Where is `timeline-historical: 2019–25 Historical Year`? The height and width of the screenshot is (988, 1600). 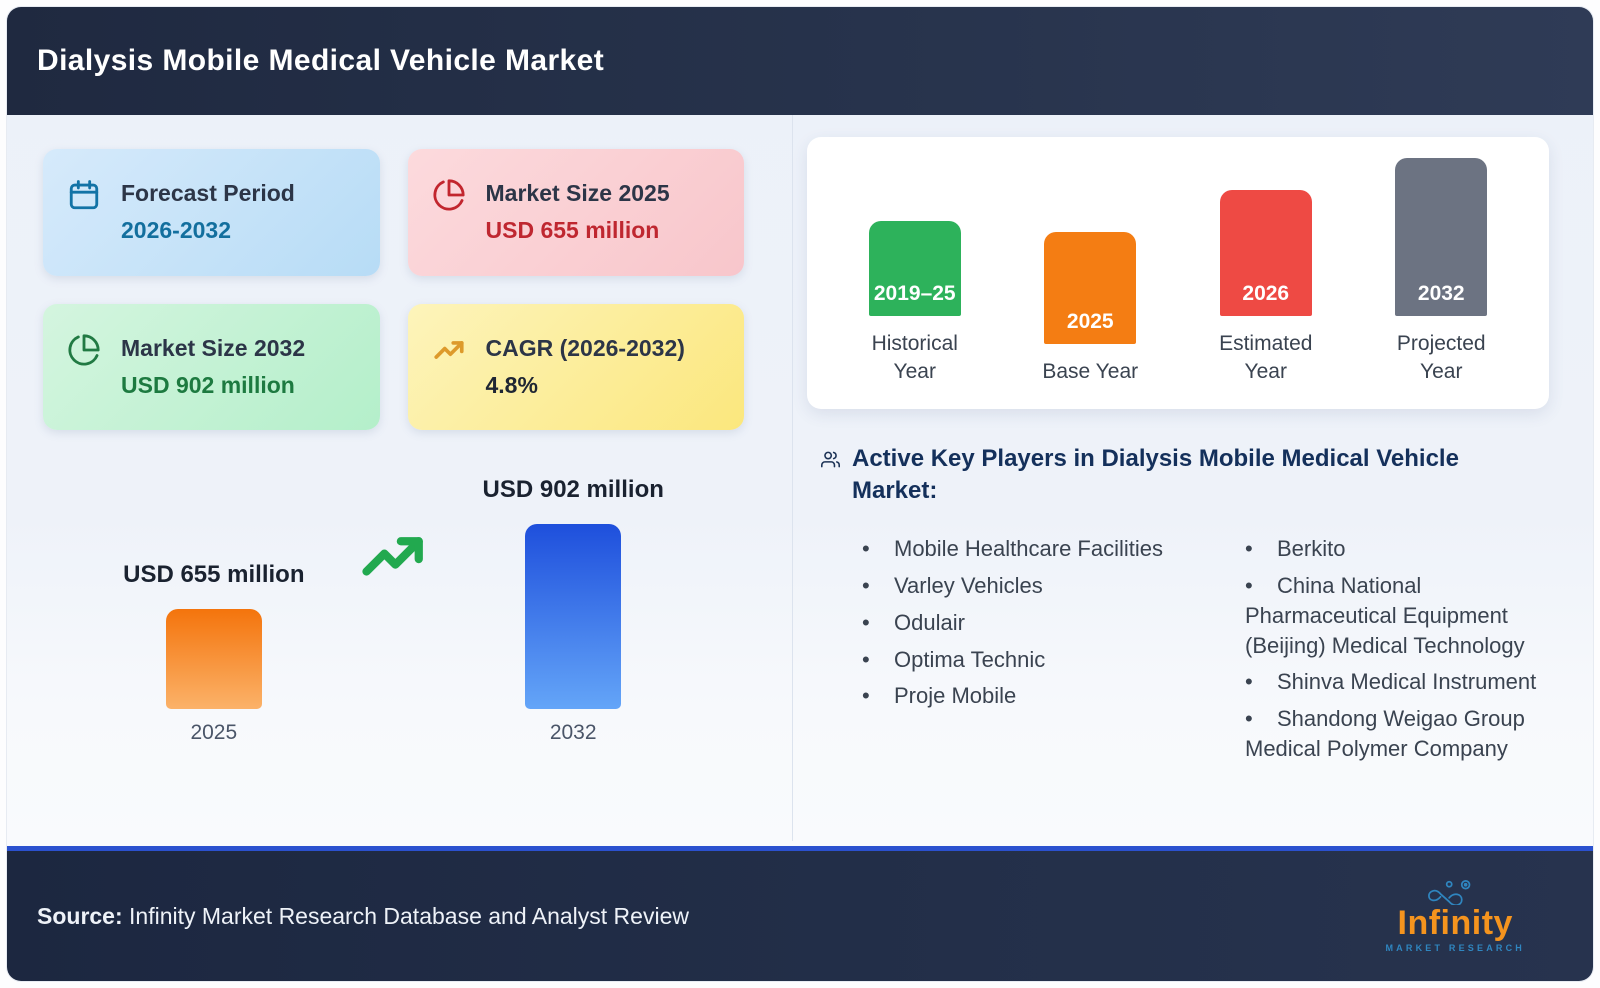 timeline-historical: 2019–25 Historical Year is located at coordinates (915, 303).